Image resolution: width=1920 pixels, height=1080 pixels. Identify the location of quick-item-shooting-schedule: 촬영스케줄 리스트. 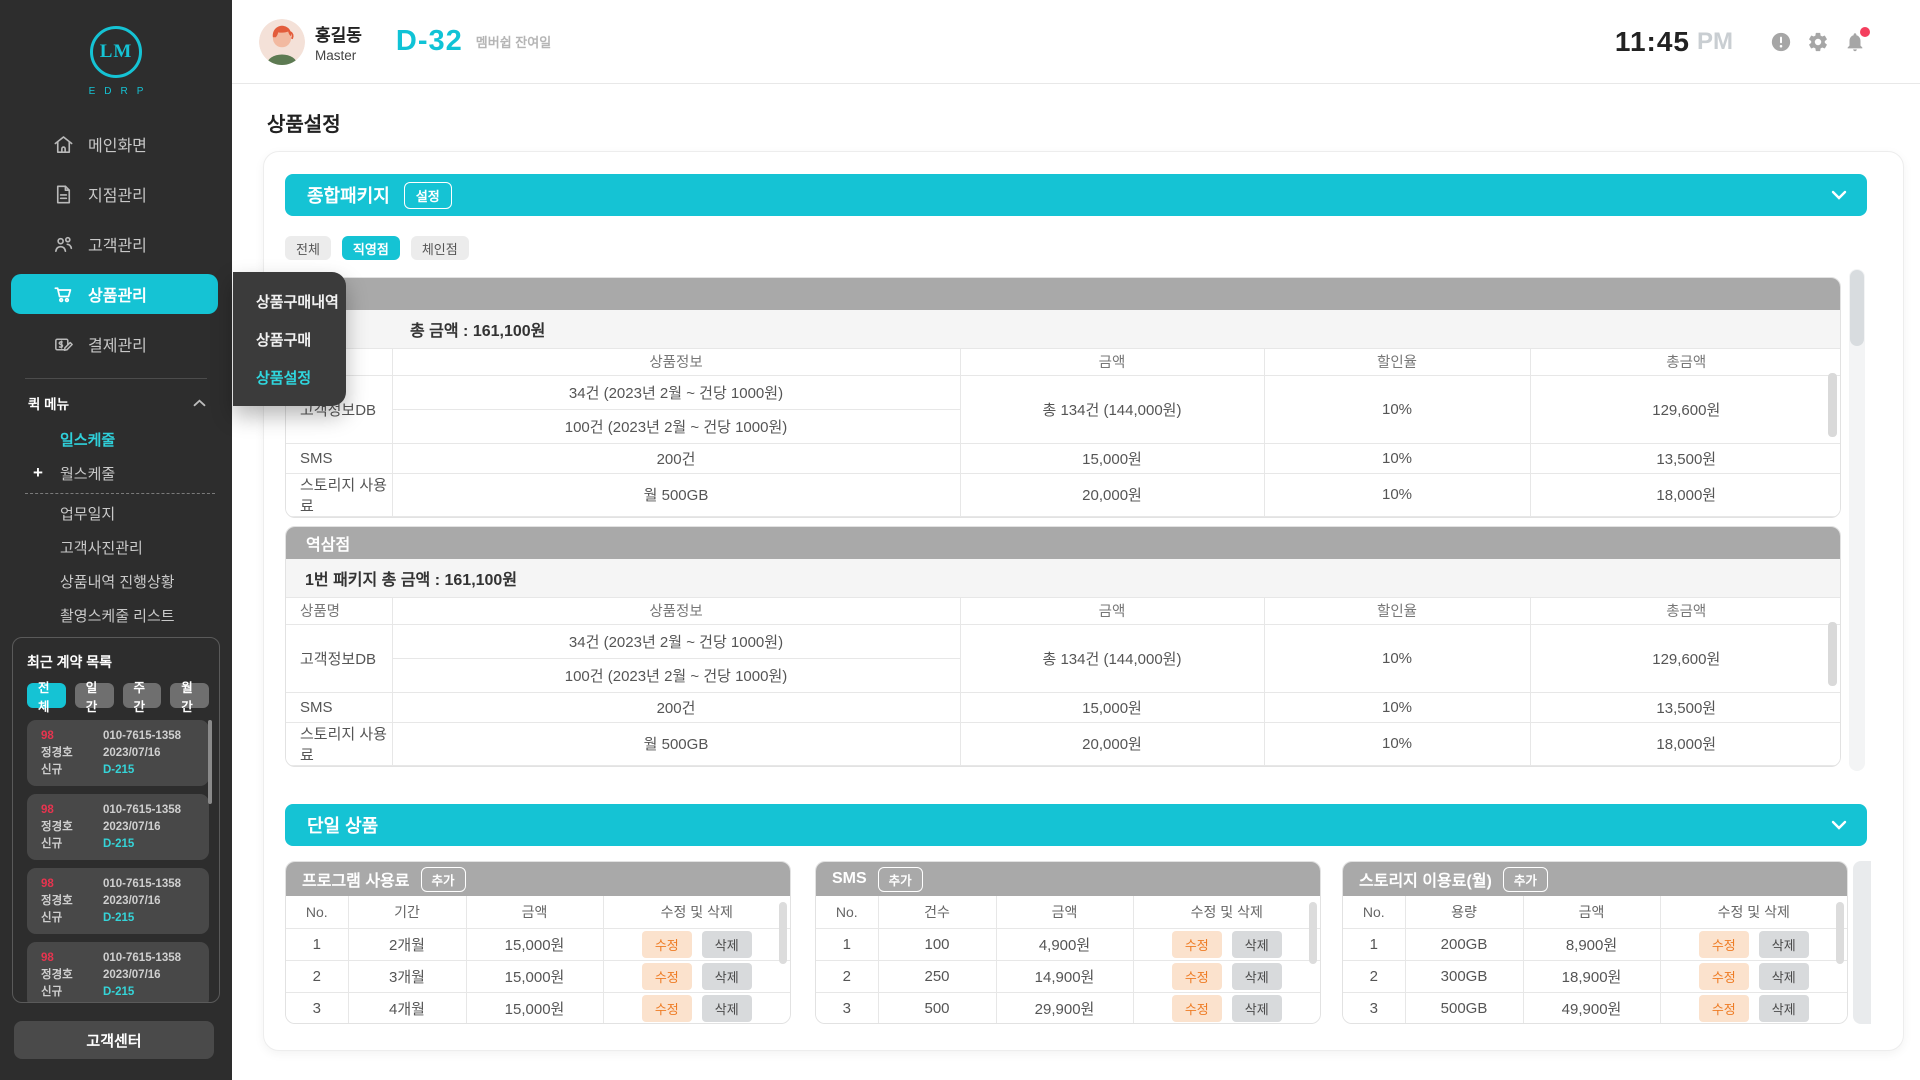
(116, 615).